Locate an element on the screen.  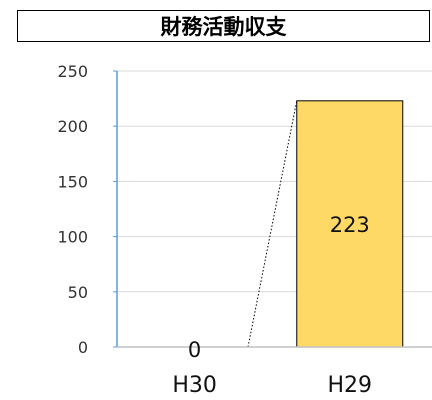
series-lines is located at coordinates (272, 224).